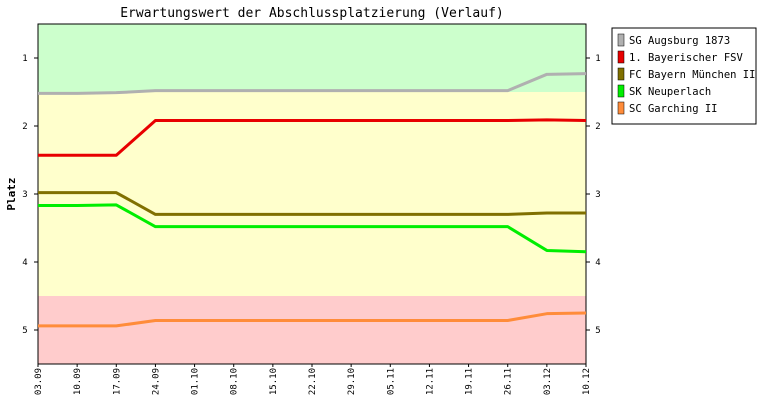  What do you see at coordinates (679, 41) in the screenshot?
I see `legend-label-0: SG Augsburg 1873` at bounding box center [679, 41].